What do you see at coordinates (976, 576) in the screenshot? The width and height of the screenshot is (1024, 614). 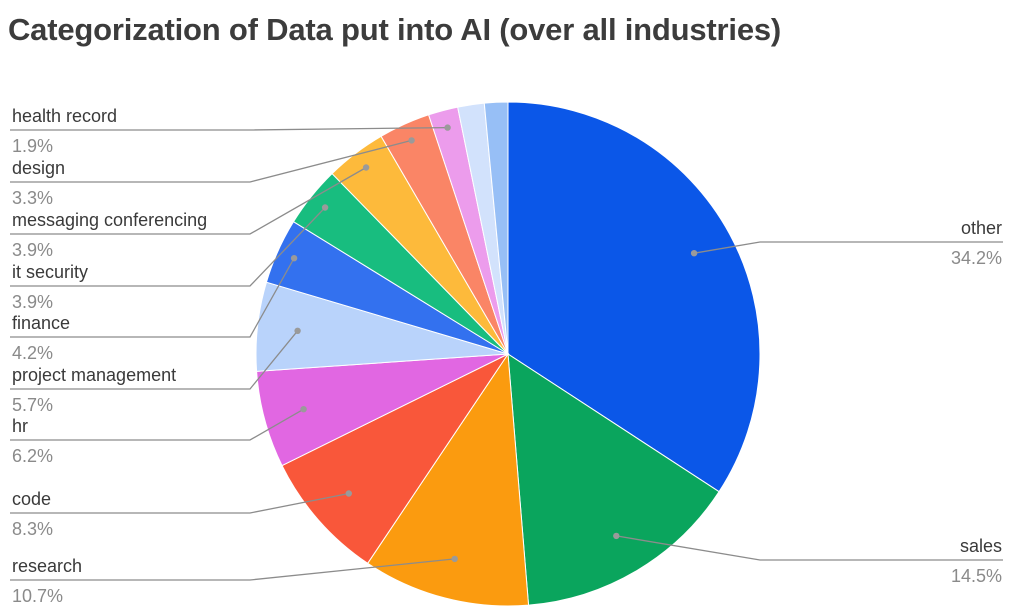 I see `slice-percent-sales: 14.5%` at bounding box center [976, 576].